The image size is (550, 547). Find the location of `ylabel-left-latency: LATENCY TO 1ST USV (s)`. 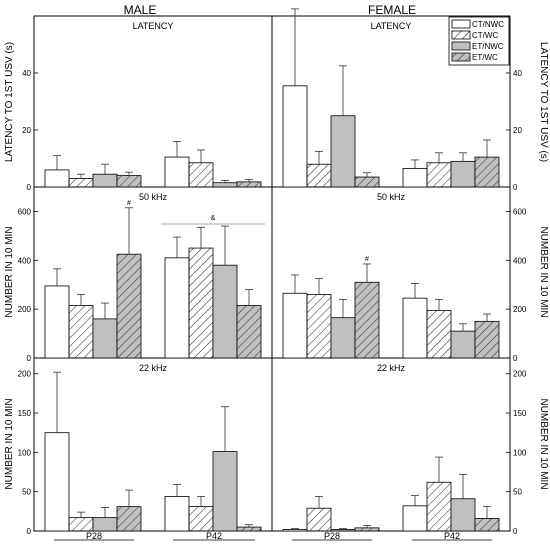

ylabel-left-latency: LATENCY TO 1ST USV (s) is located at coordinates (9, 102).